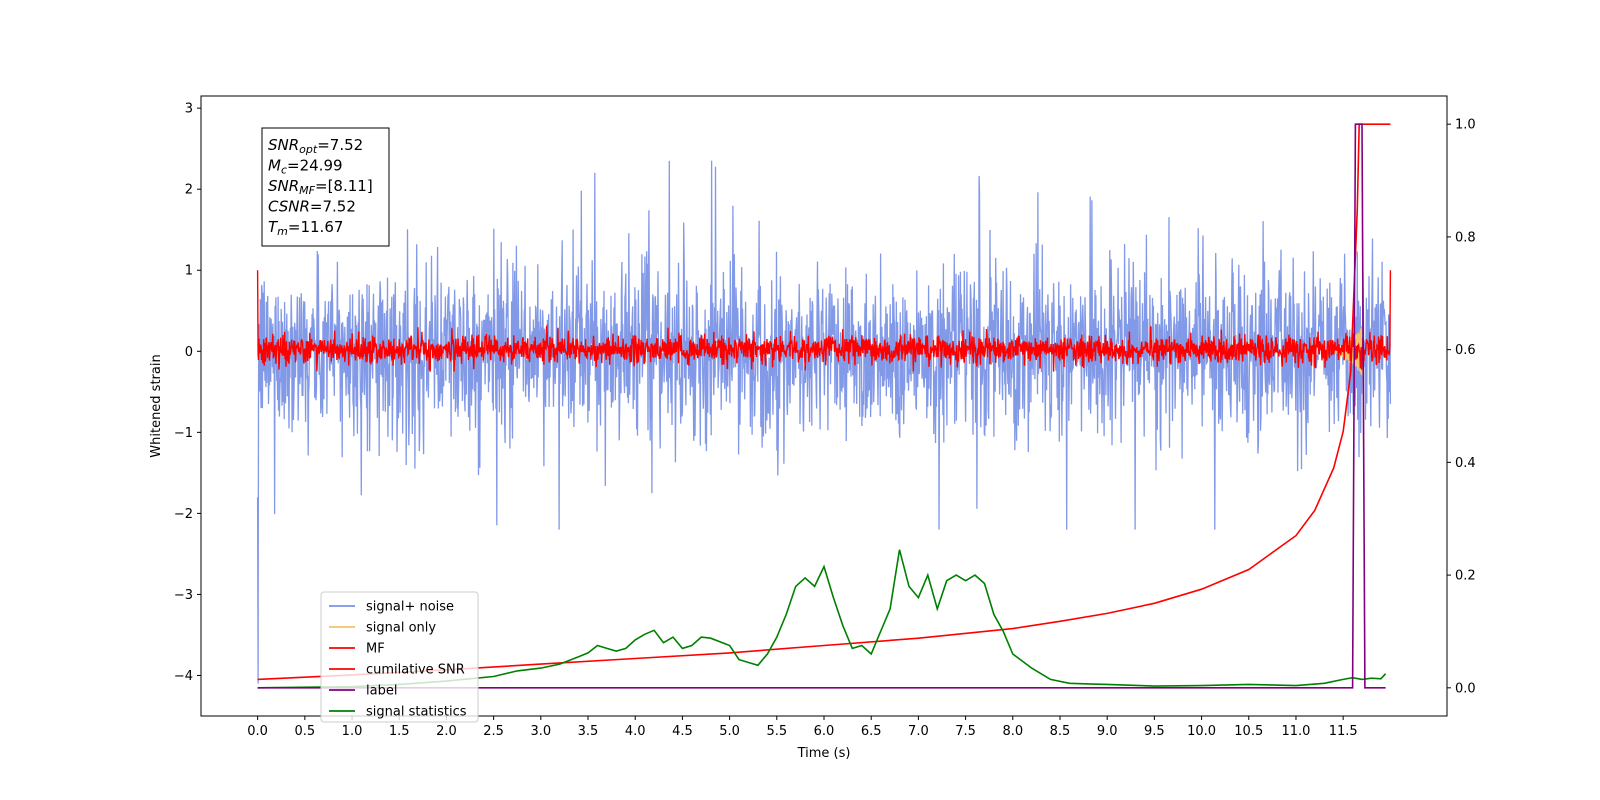 The width and height of the screenshot is (1600, 800). What do you see at coordinates (1107, 731) in the screenshot?
I see `x-tick-label: 9.0` at bounding box center [1107, 731].